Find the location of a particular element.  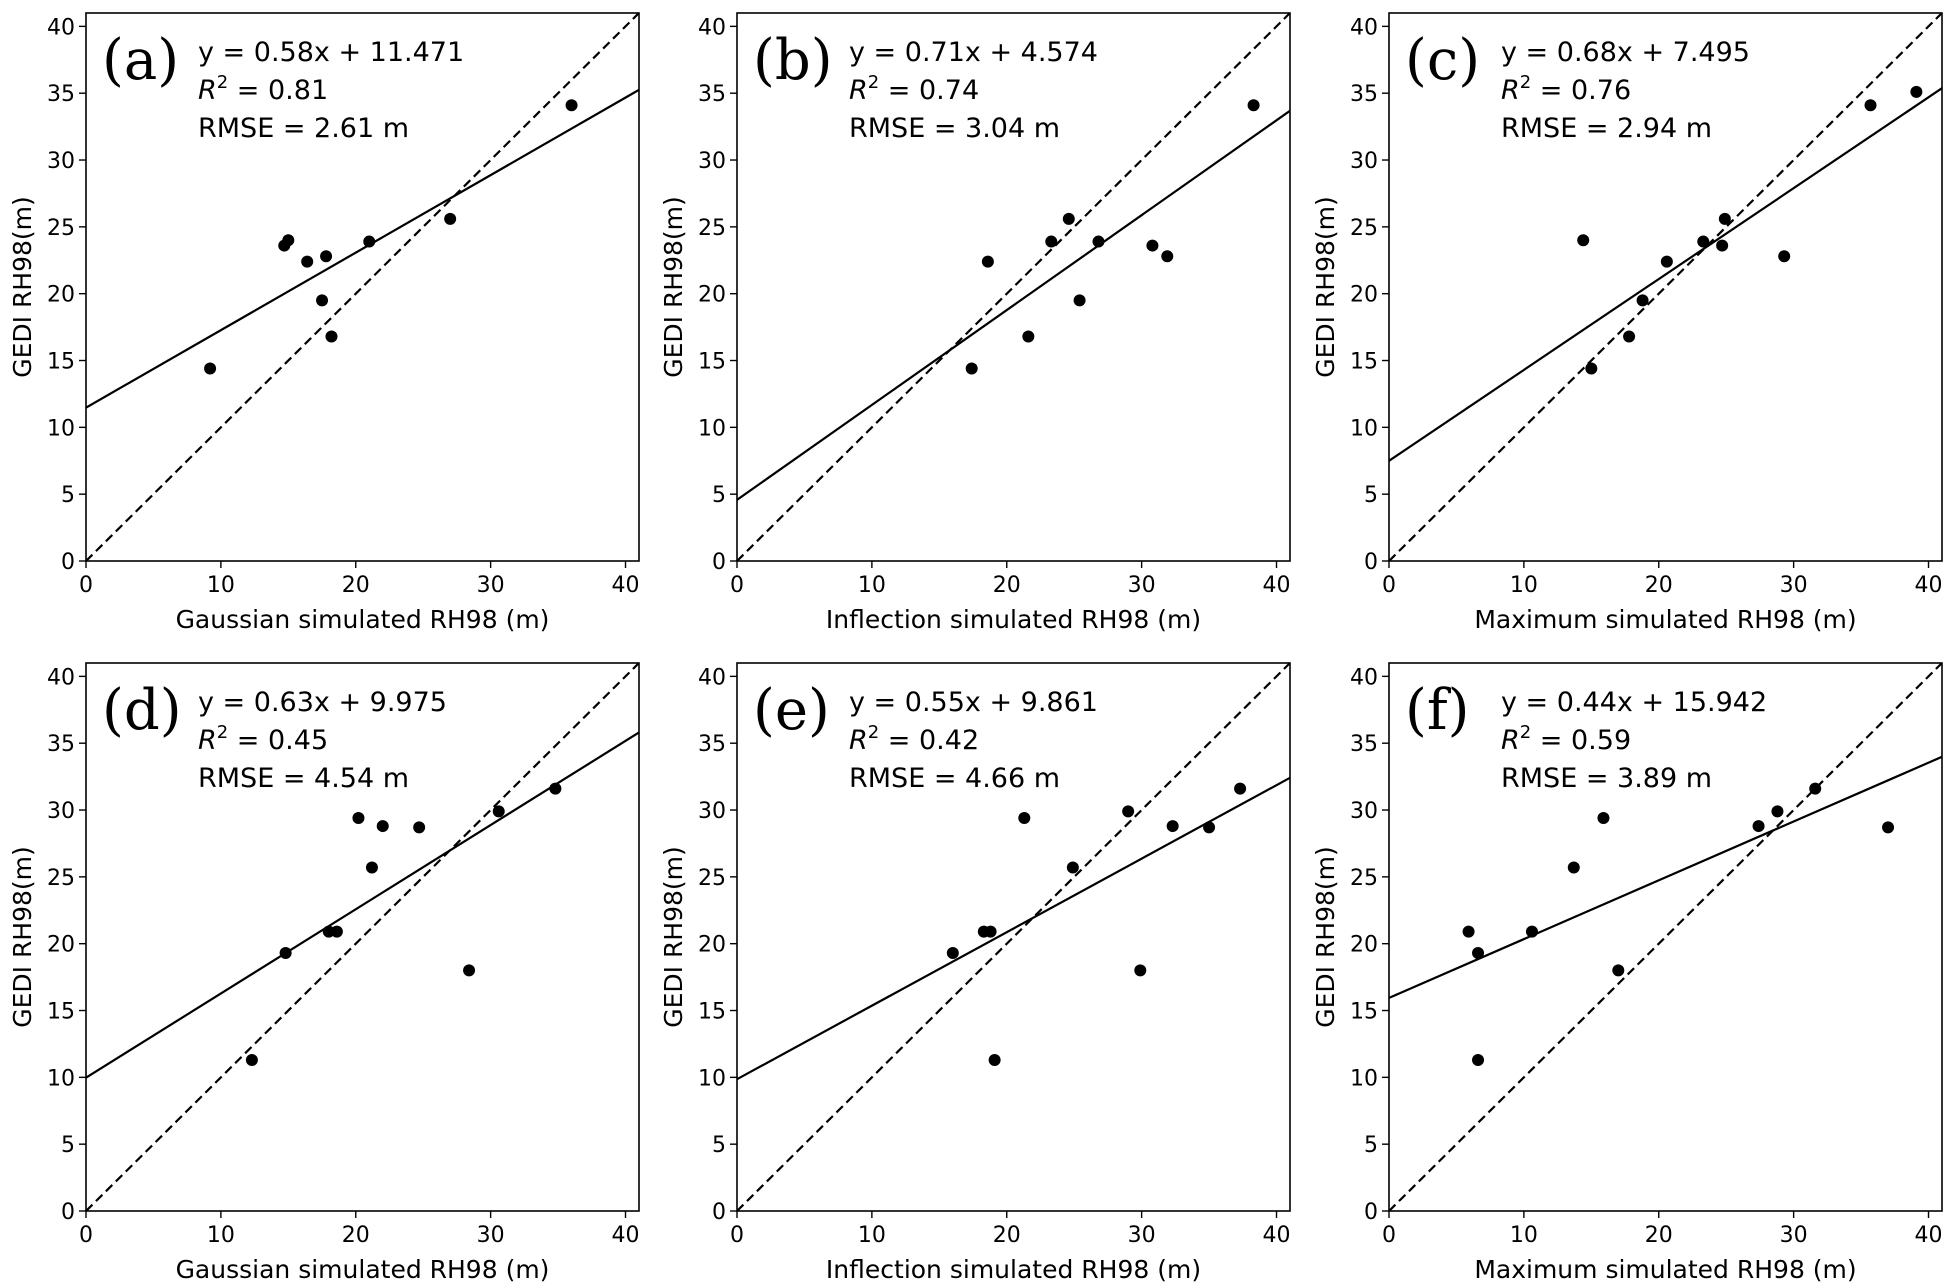

r-squared-label: R2 = 0.45 is located at coordinates (263, 739).